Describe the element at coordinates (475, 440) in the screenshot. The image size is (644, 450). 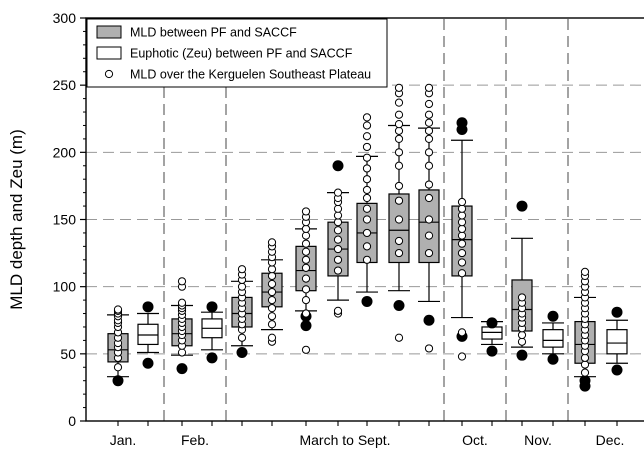
I see `x-period-label: Oct.` at that location.